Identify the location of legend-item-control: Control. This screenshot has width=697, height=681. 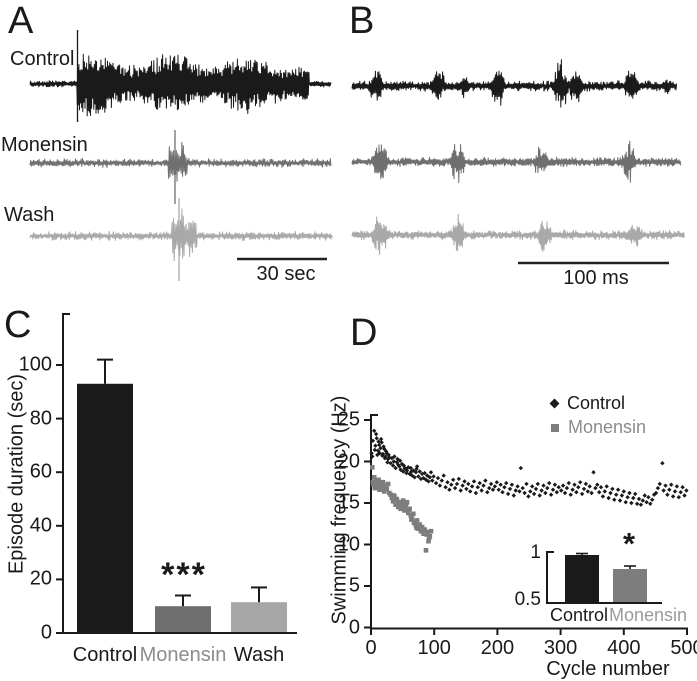
(597, 403).